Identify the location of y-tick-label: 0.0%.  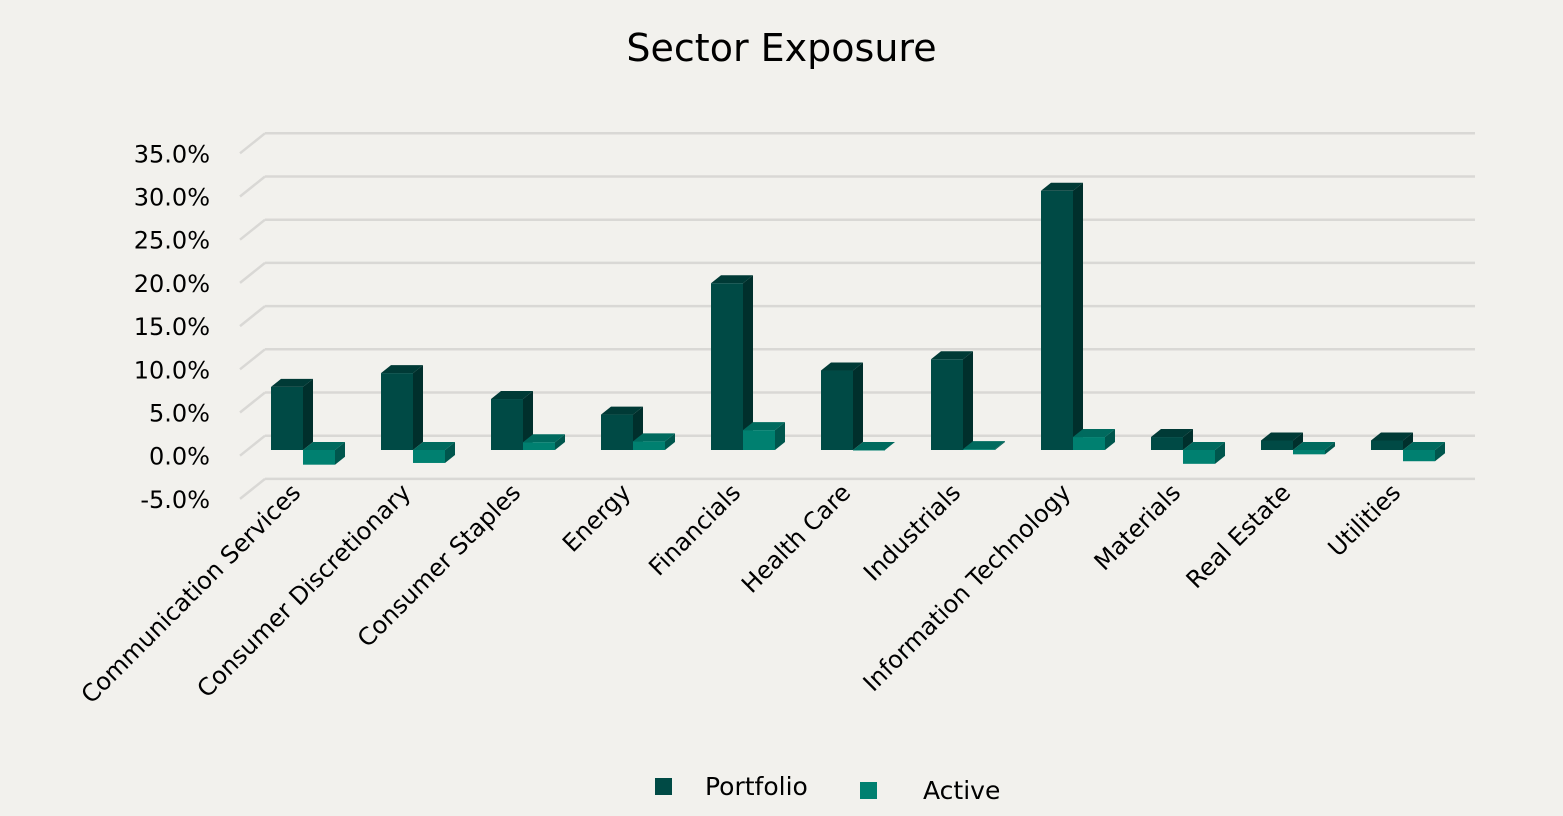
(179, 457).